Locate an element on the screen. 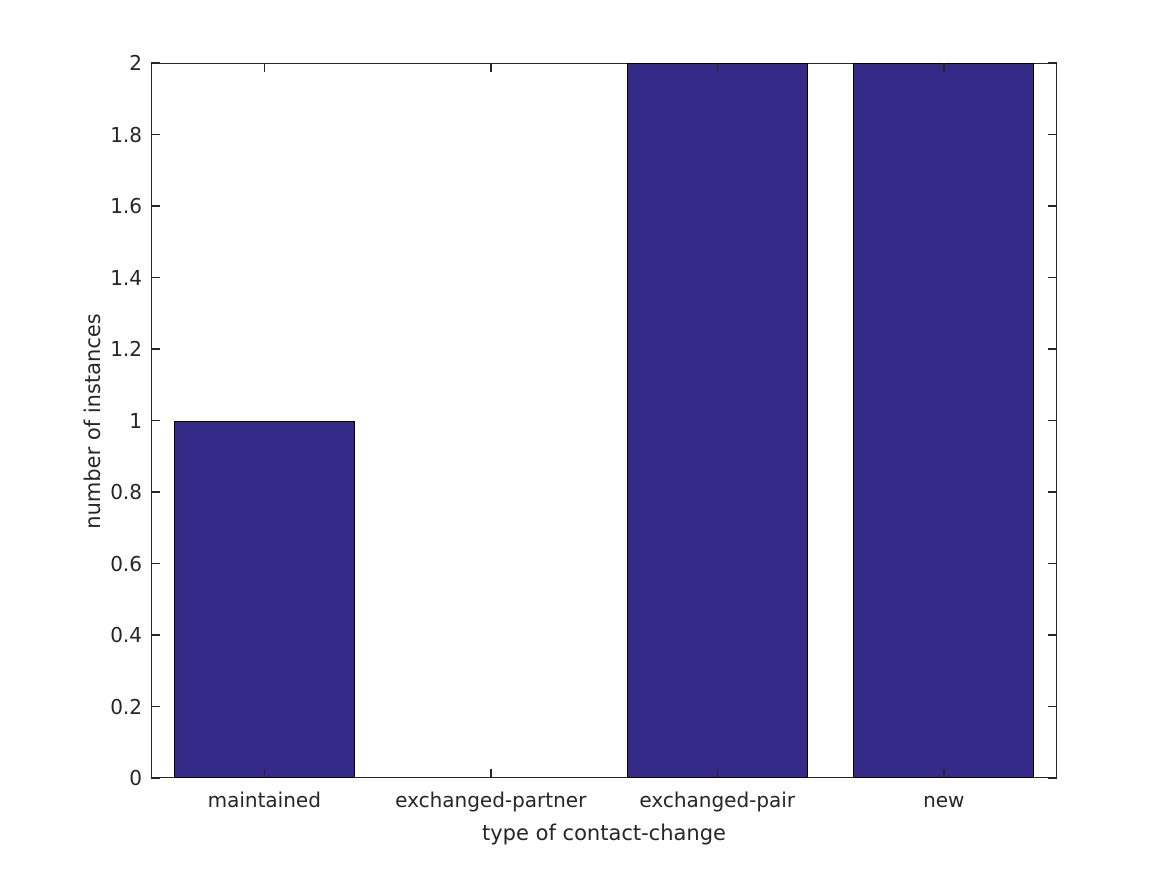  y-tick-label: 1.2 is located at coordinates (126, 349).